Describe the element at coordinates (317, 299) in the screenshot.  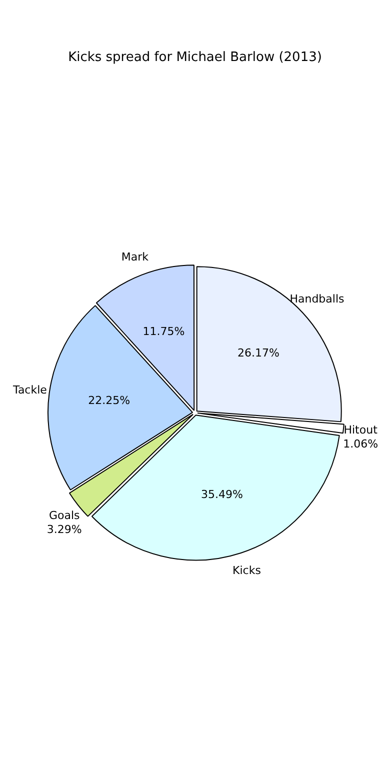
I see `slice-label: Handballs` at that location.